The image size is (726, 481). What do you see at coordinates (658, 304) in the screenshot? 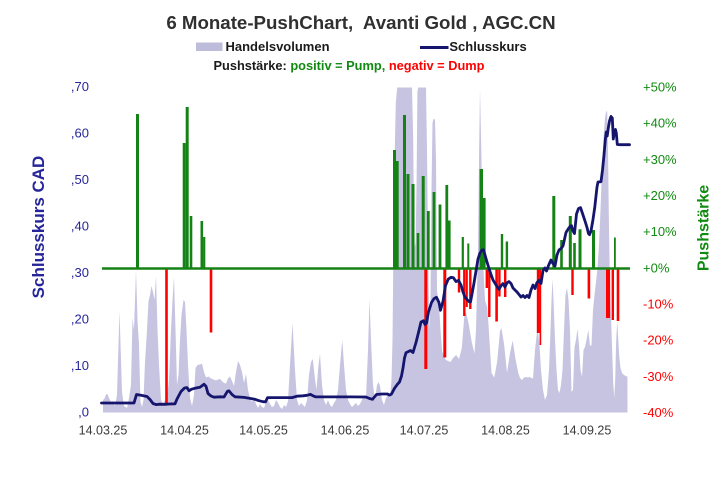
I see `svg-text: -10%` at bounding box center [658, 304].